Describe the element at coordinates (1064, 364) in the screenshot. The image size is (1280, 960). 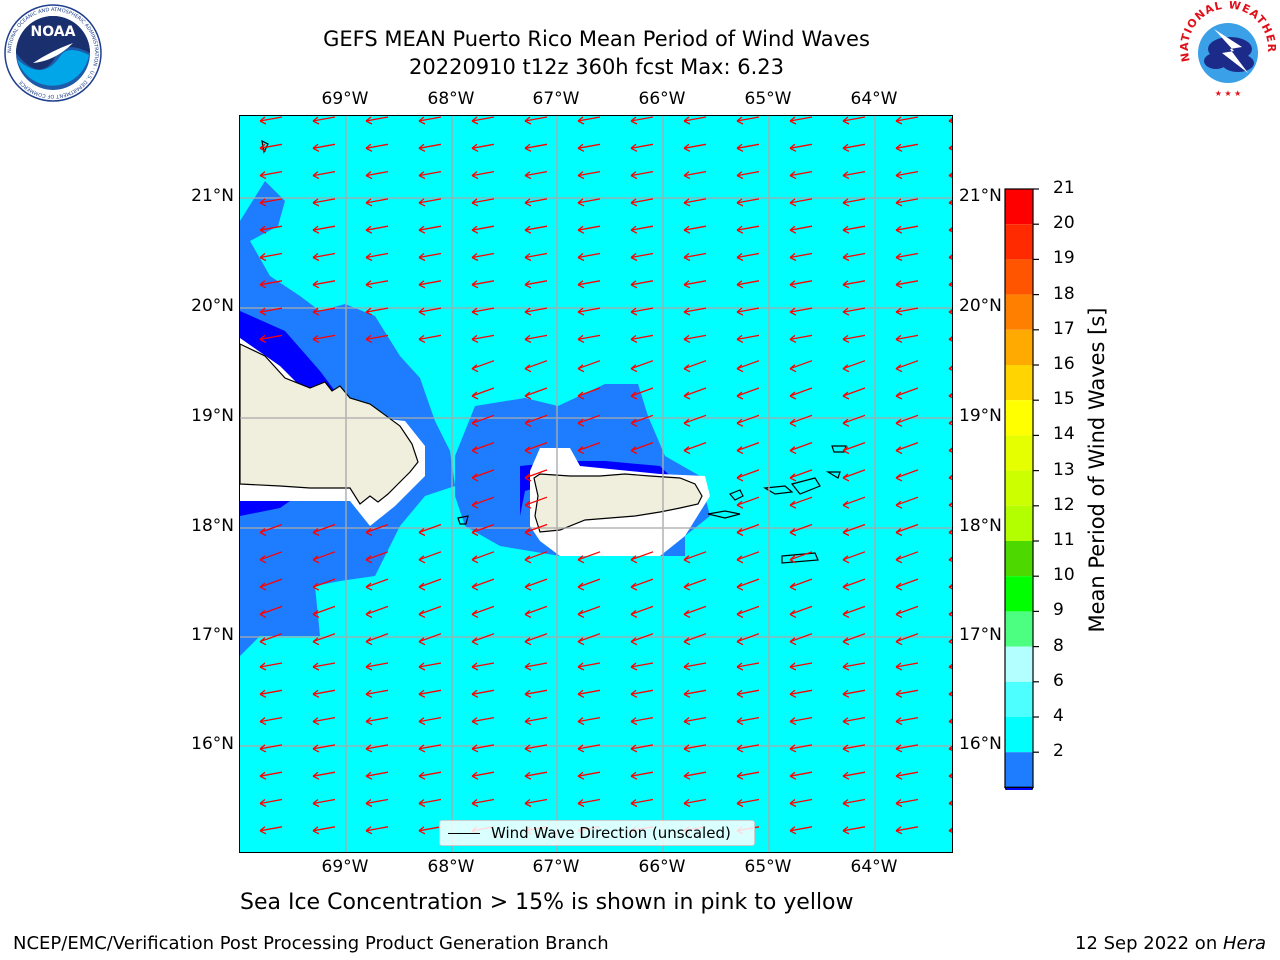
I see `colorbar-tick-label: 16` at that location.